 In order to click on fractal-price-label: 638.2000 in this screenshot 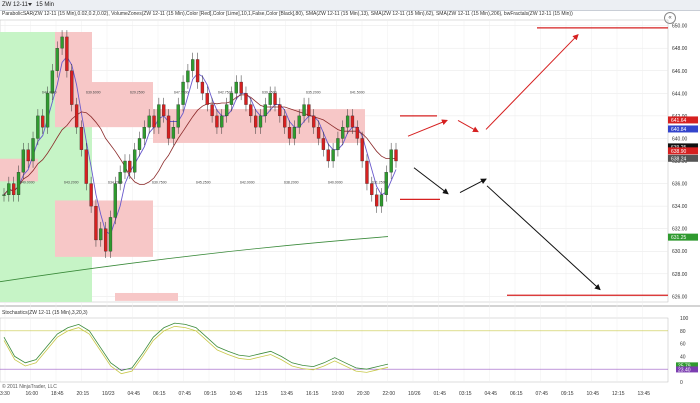, I will do `click(291, 183)`.